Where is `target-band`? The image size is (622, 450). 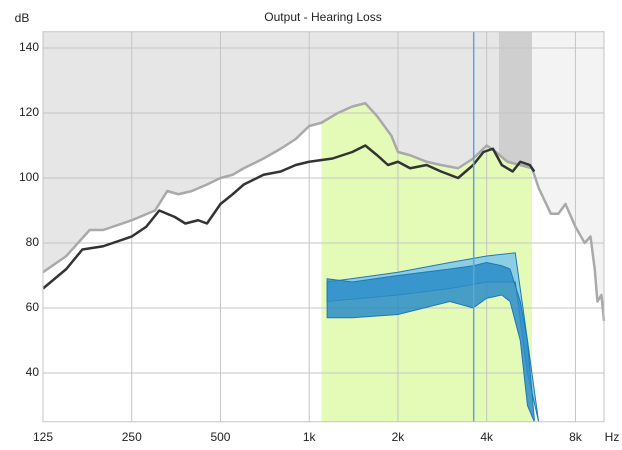
target-band is located at coordinates (430, 341).